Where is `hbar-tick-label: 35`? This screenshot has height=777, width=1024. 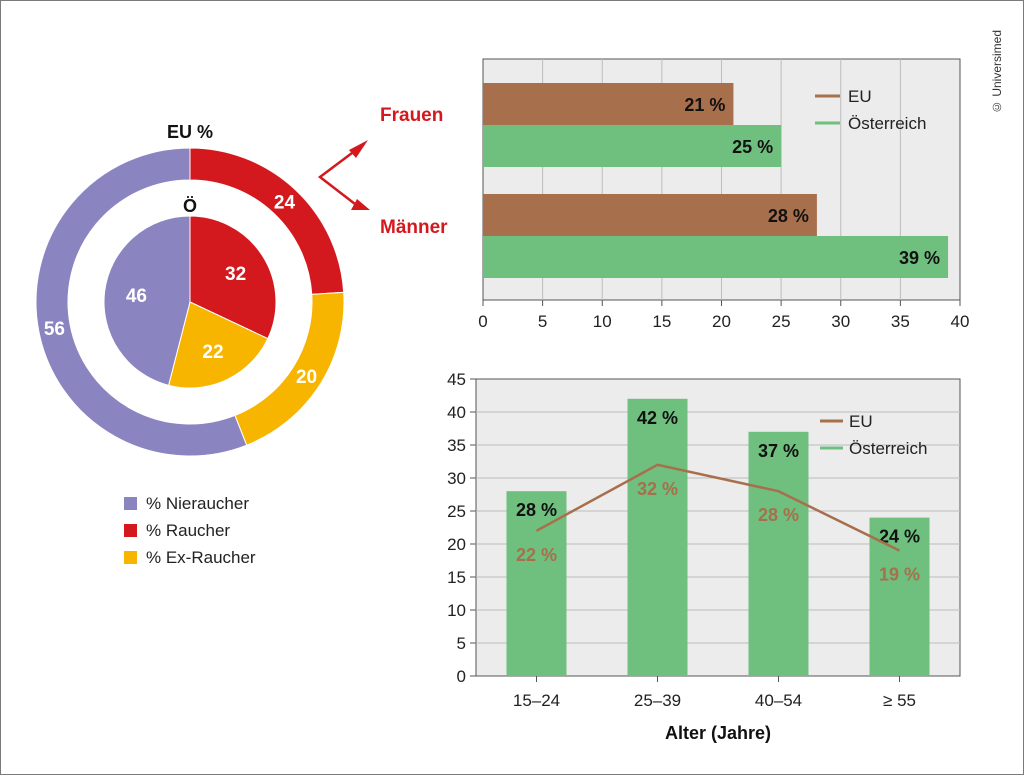 hbar-tick-label: 35 is located at coordinates (900, 321).